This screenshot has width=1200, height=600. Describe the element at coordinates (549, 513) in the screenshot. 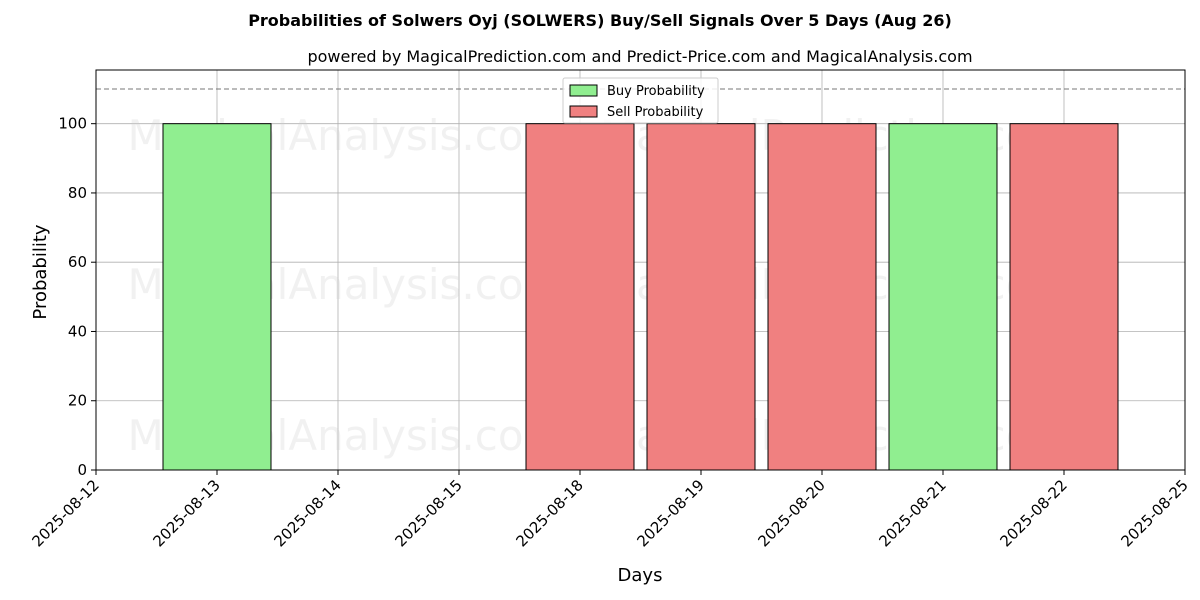

I see `x-tick-label: 2025-08-18` at that location.